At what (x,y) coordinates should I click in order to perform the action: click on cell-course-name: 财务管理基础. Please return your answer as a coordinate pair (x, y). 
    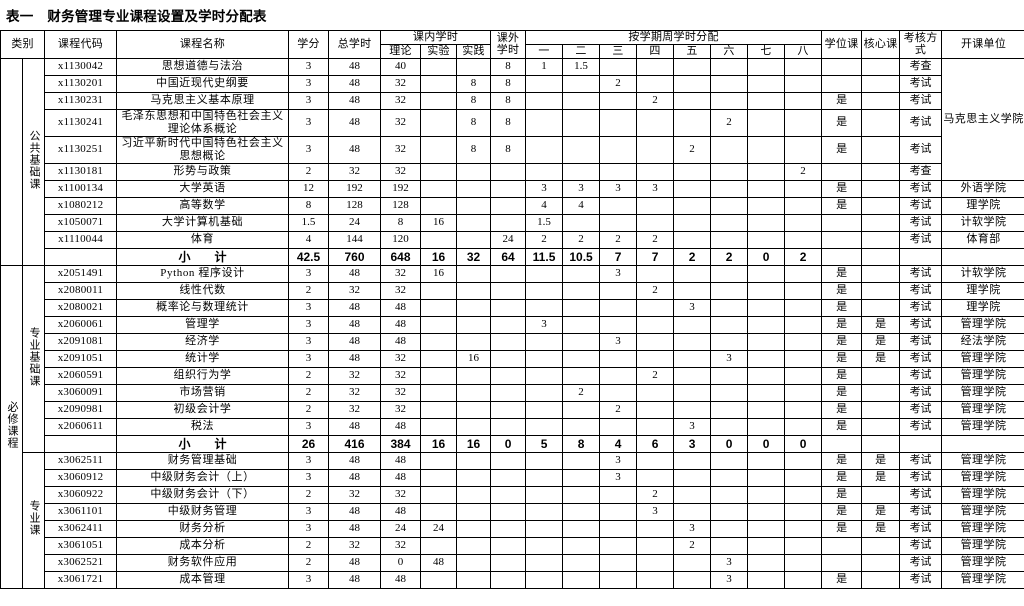
    Looking at the image, I should click on (203, 460).